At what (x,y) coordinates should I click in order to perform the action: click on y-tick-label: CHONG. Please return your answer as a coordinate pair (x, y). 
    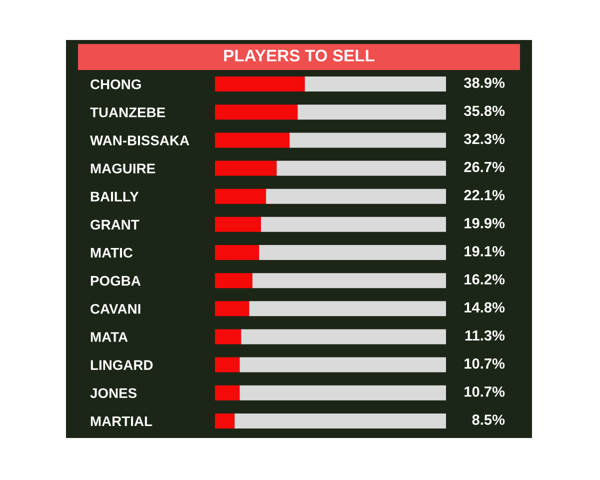
    Looking at the image, I should click on (115, 84).